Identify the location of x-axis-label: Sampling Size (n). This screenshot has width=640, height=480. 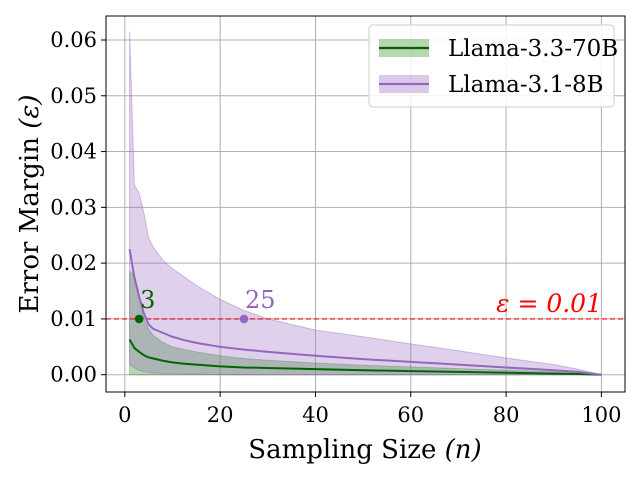
(364, 450).